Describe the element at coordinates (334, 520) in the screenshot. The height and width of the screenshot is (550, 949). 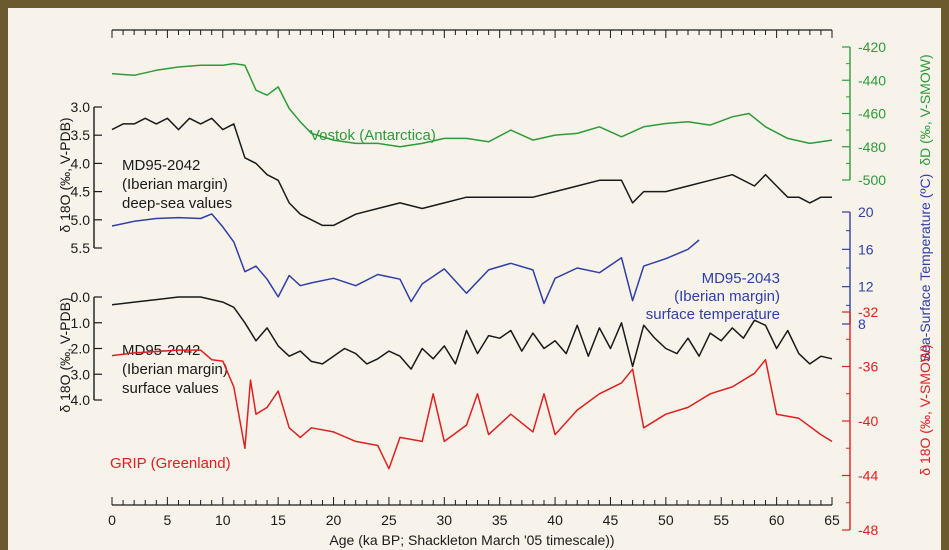
I see `x-tick-label: 20` at that location.